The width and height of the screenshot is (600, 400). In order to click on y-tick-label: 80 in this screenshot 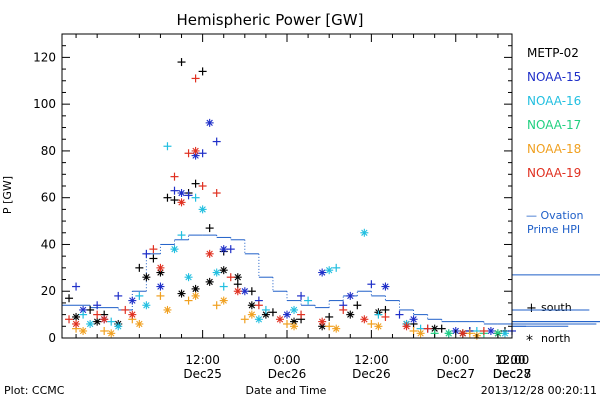, I will do `click(48, 151)`.